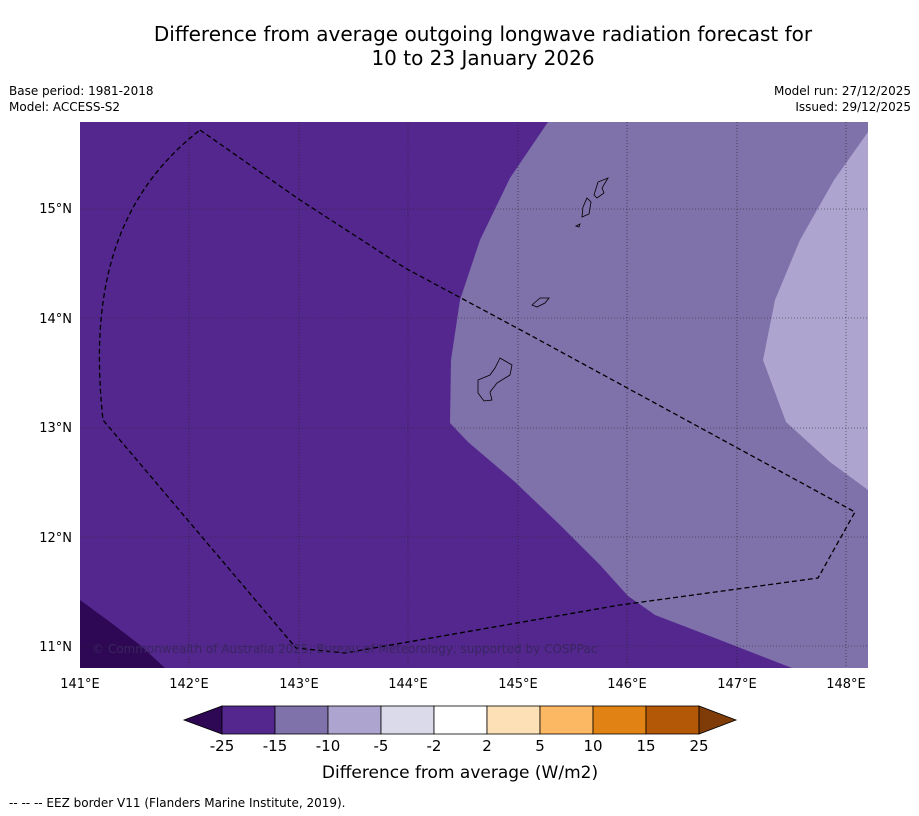 Image resolution: width=919 pixels, height=816 pixels. Describe the element at coordinates (55, 319) in the screenshot. I see `lat-tick-14: 14°N` at that location.